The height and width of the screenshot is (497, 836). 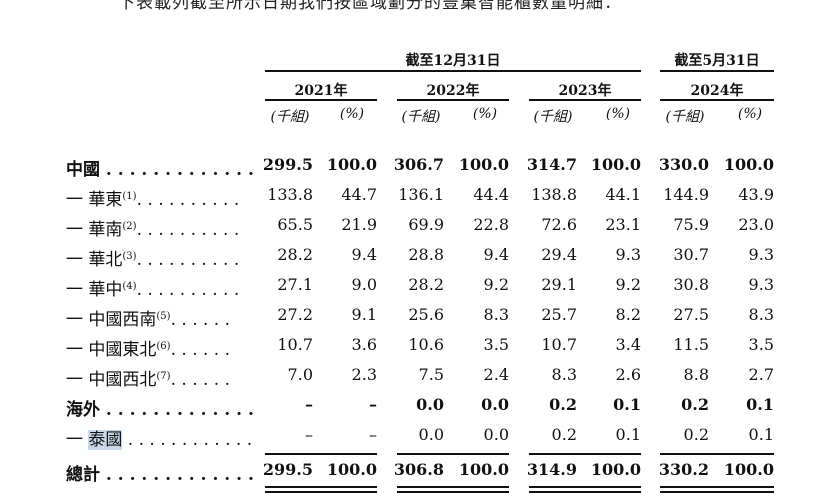 I want to click on leader-dots: . . . . . . . . . . . ., so click(x=187, y=440).